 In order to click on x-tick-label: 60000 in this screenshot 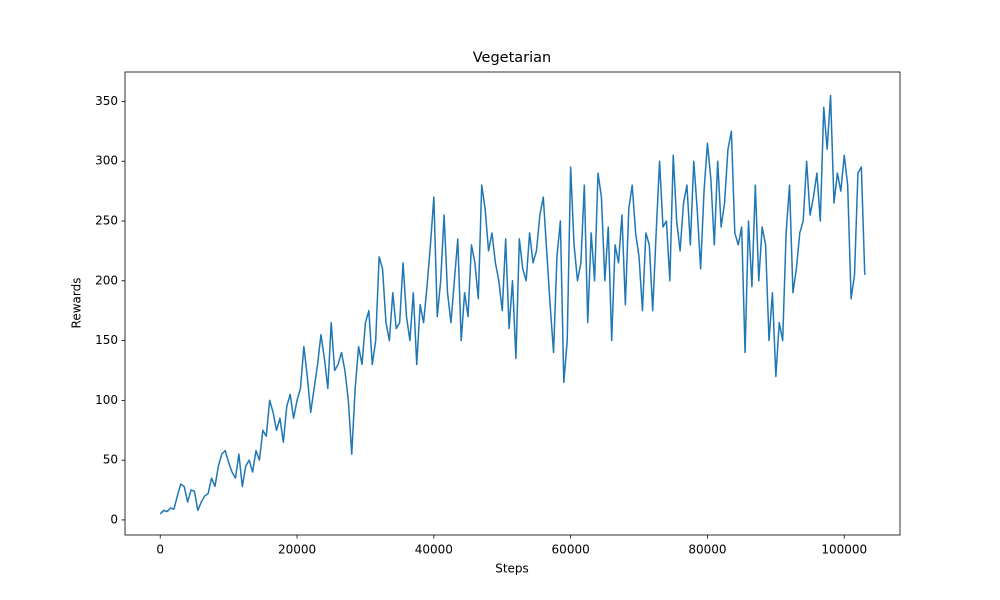, I will do `click(571, 550)`.